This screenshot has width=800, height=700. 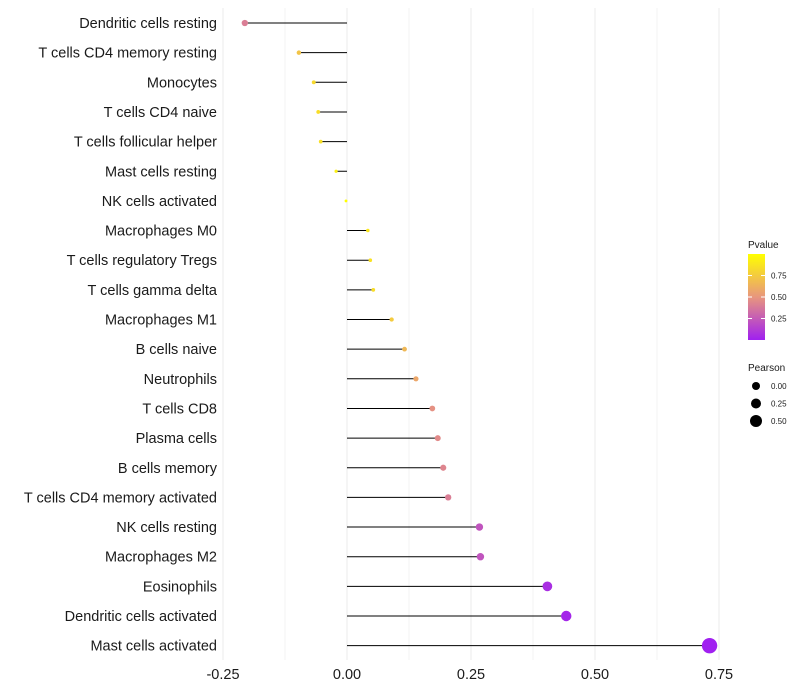 What do you see at coordinates (153, 647) in the screenshot?
I see `category-label: Mast cells activated` at bounding box center [153, 647].